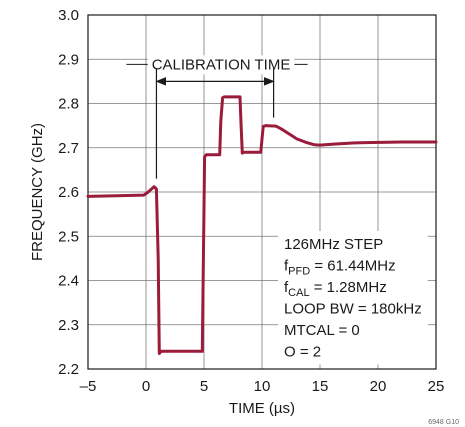  What do you see at coordinates (217, 117) in the screenshot?
I see `calibration-annotation: CALIBRATION TIME` at bounding box center [217, 117].